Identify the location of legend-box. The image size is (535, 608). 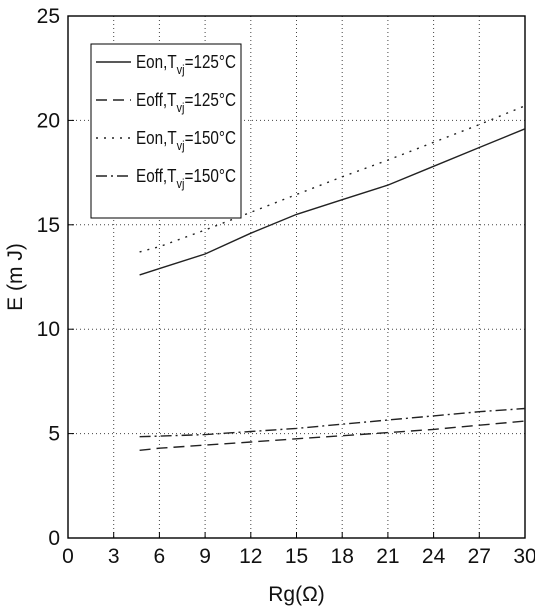
(166, 131).